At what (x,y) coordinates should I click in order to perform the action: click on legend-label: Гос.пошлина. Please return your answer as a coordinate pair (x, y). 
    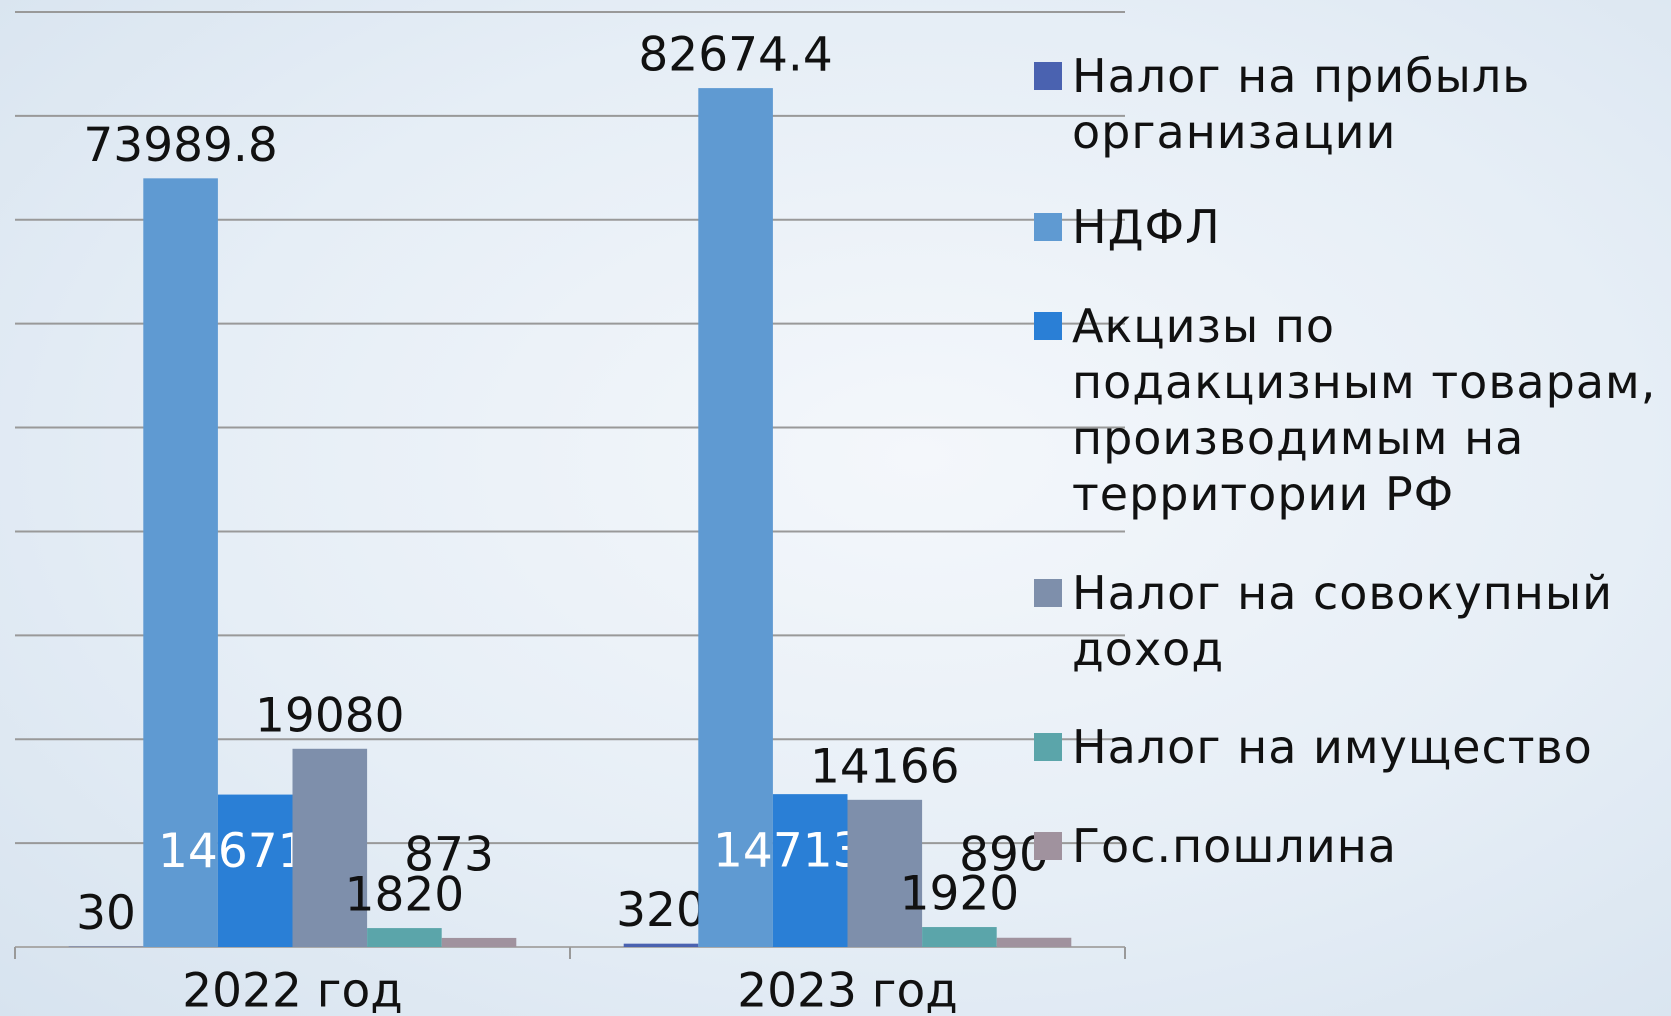
    Looking at the image, I should click on (1234, 846).